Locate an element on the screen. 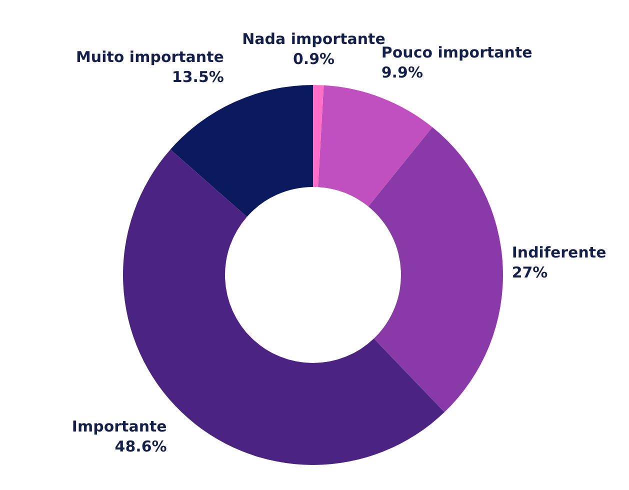  data-label: 27% is located at coordinates (530, 272).